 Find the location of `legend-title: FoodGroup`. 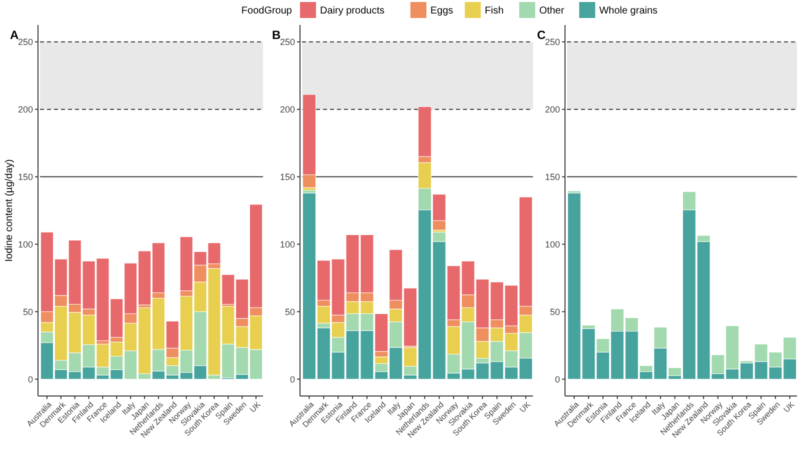

legend-title: FoodGroup is located at coordinates (266, 11).